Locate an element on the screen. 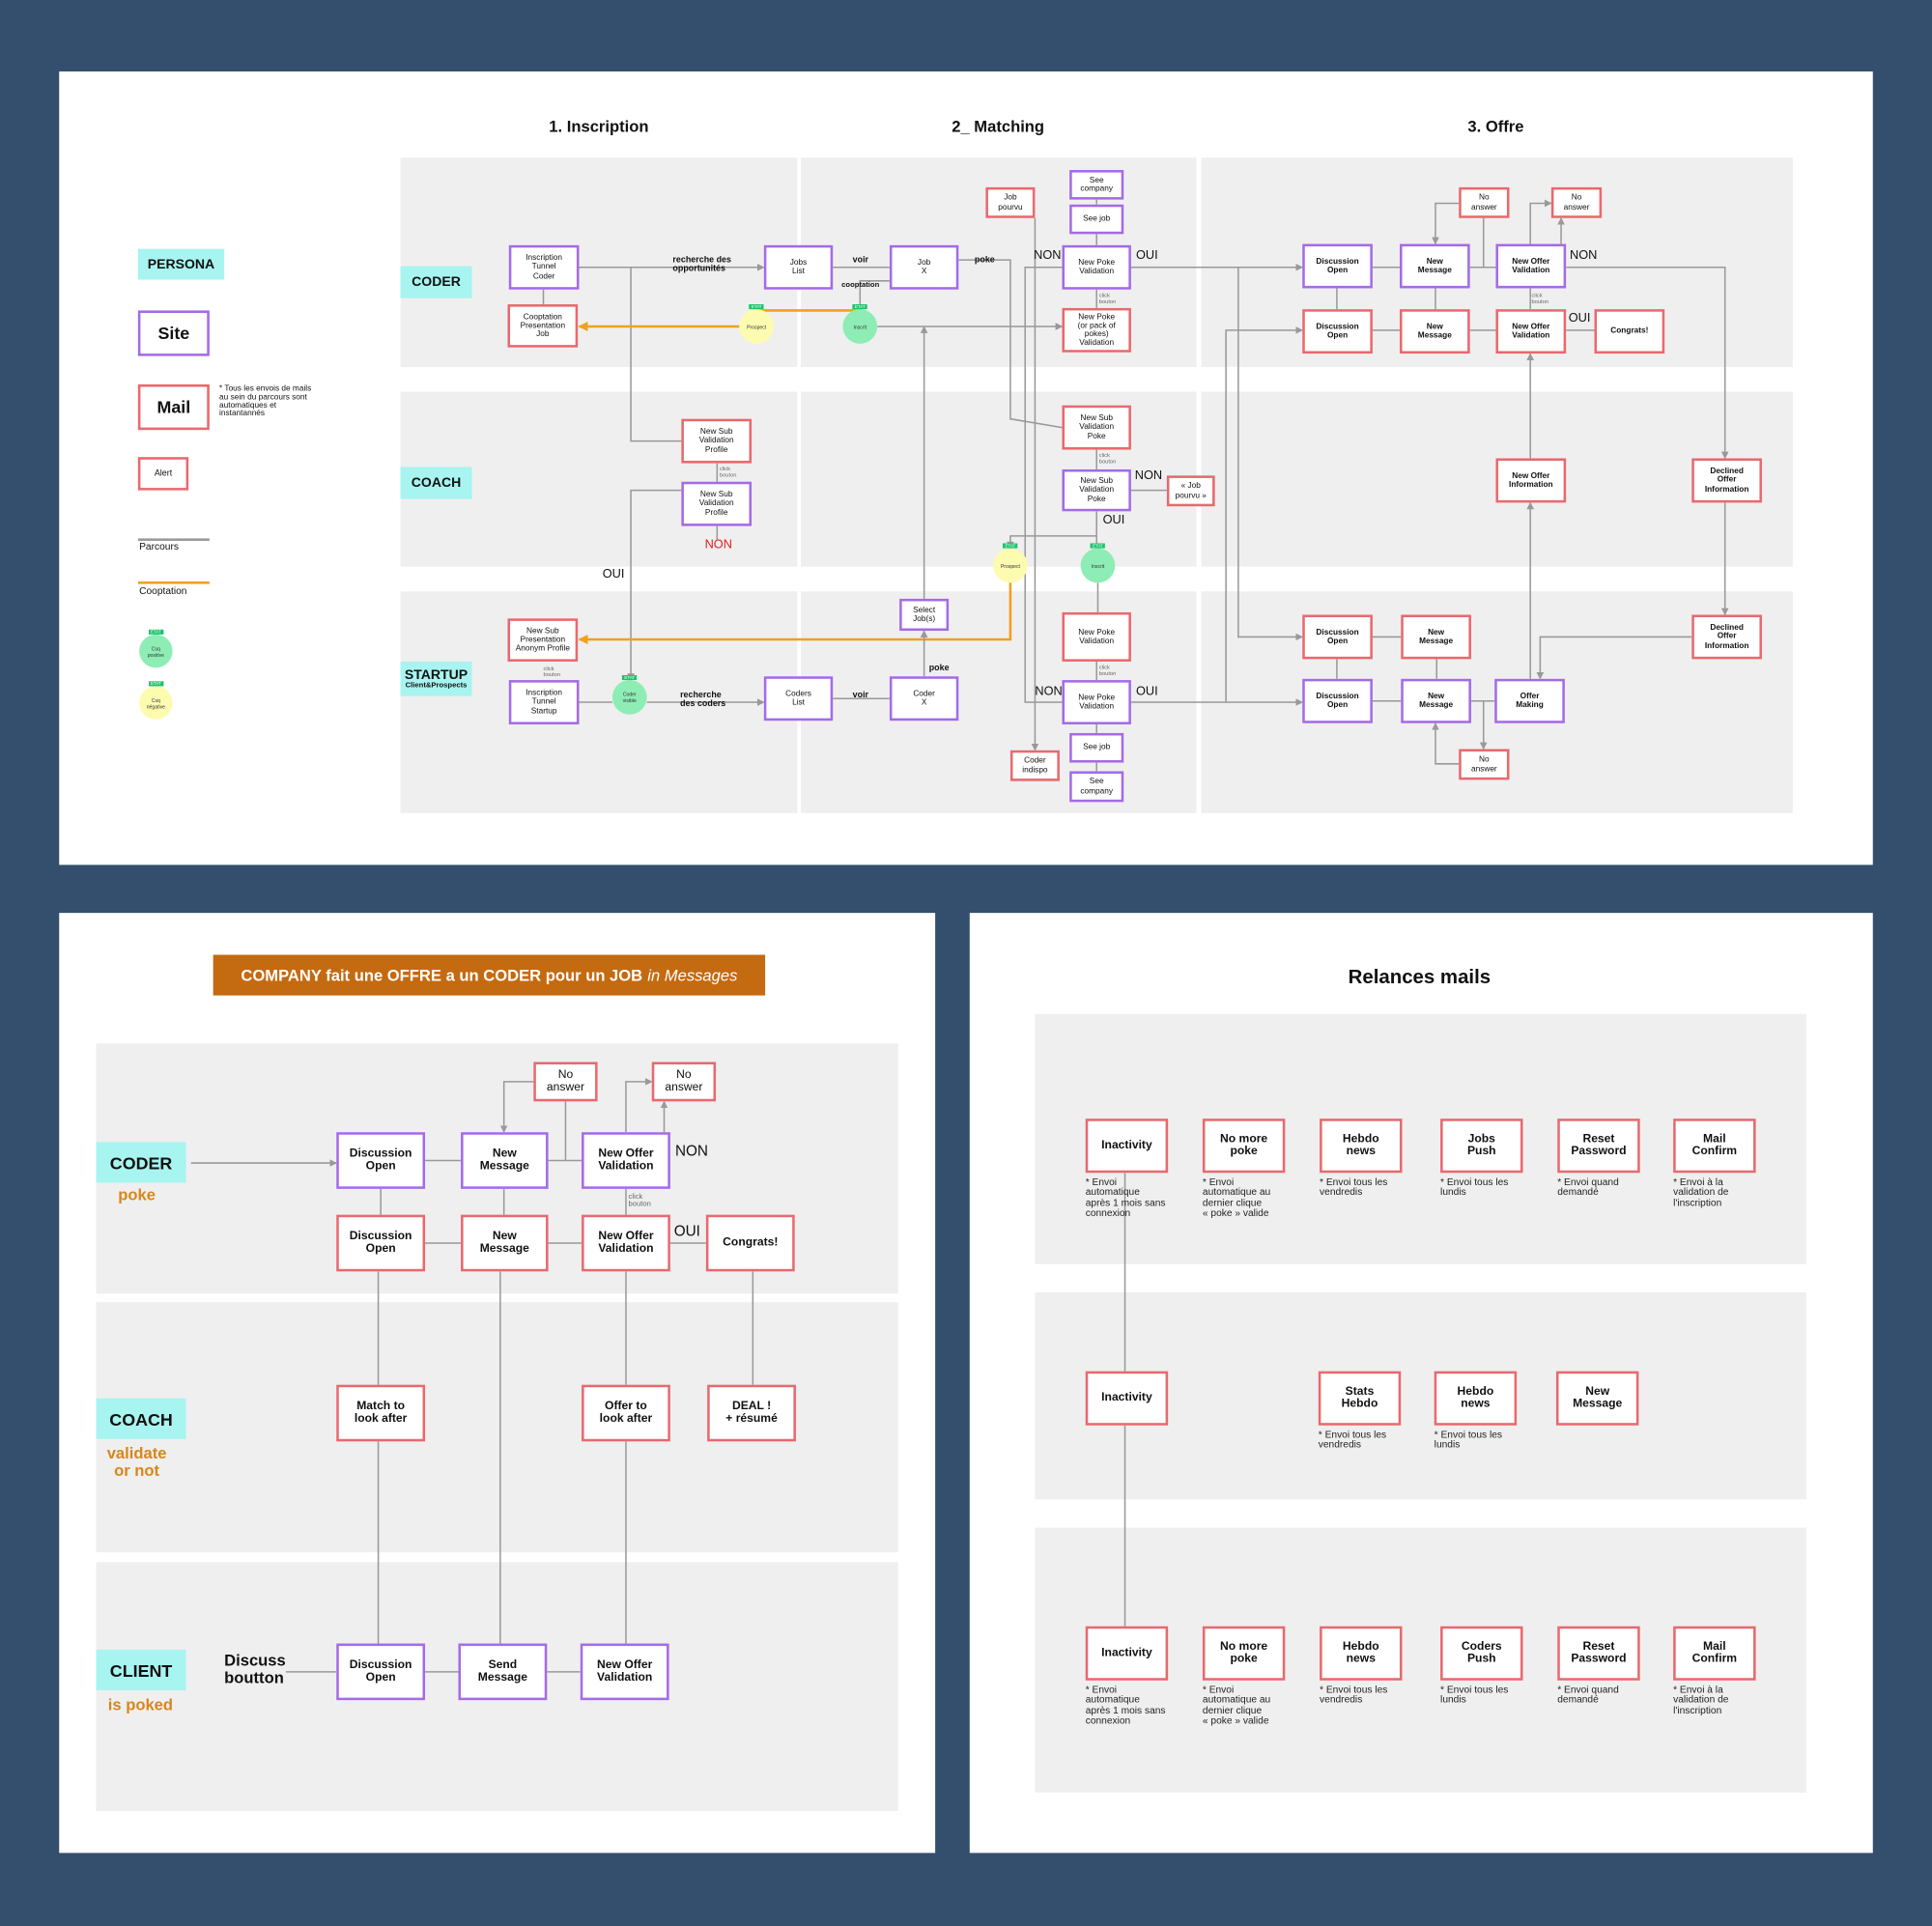 This screenshot has width=1932, height=1926. site-step-send-message: Send Message is located at coordinates (503, 1672).